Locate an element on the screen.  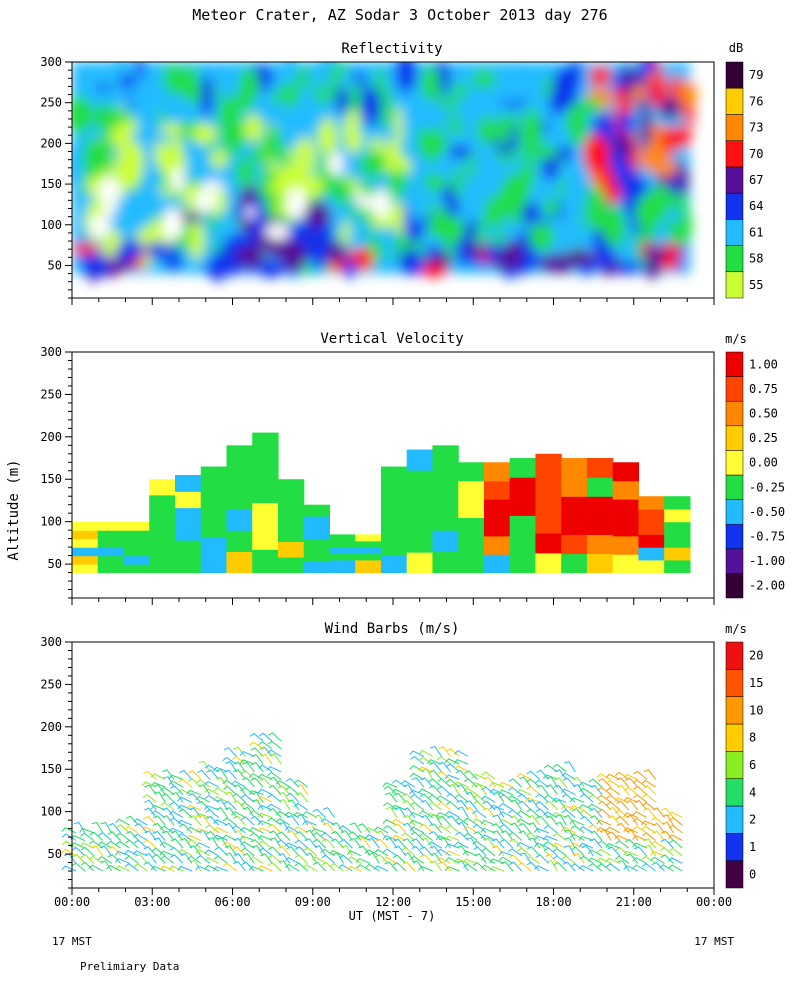
colorbar-label: -0.50 is located at coordinates (767, 512).